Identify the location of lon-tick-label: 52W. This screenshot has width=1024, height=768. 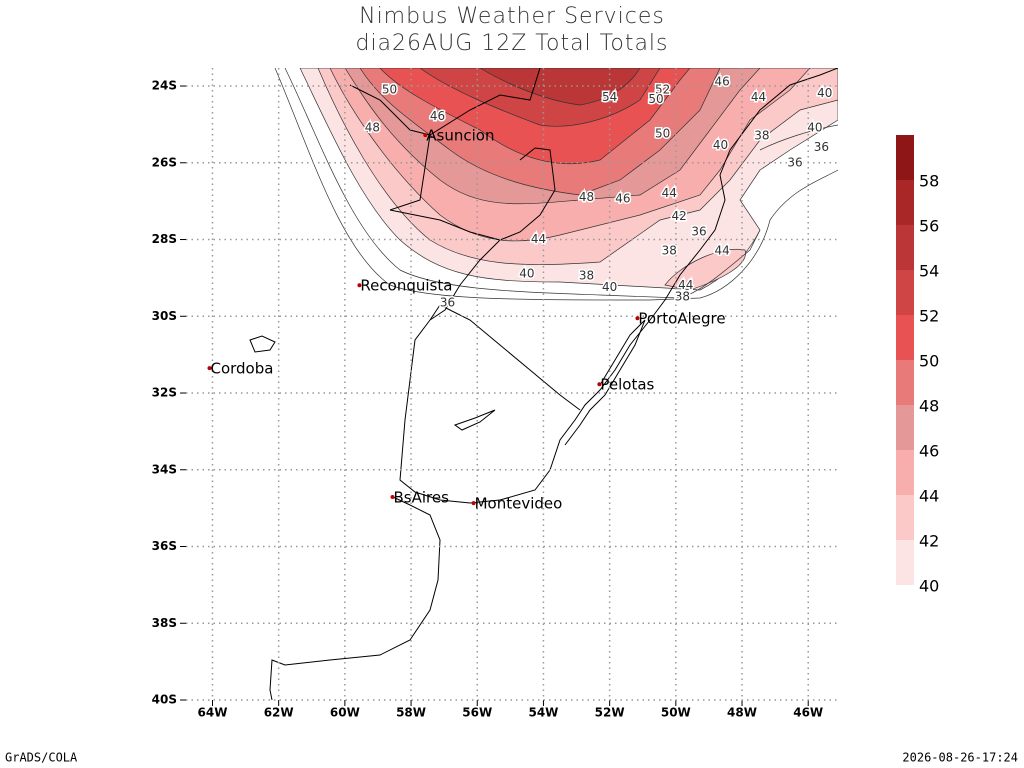
(610, 713).